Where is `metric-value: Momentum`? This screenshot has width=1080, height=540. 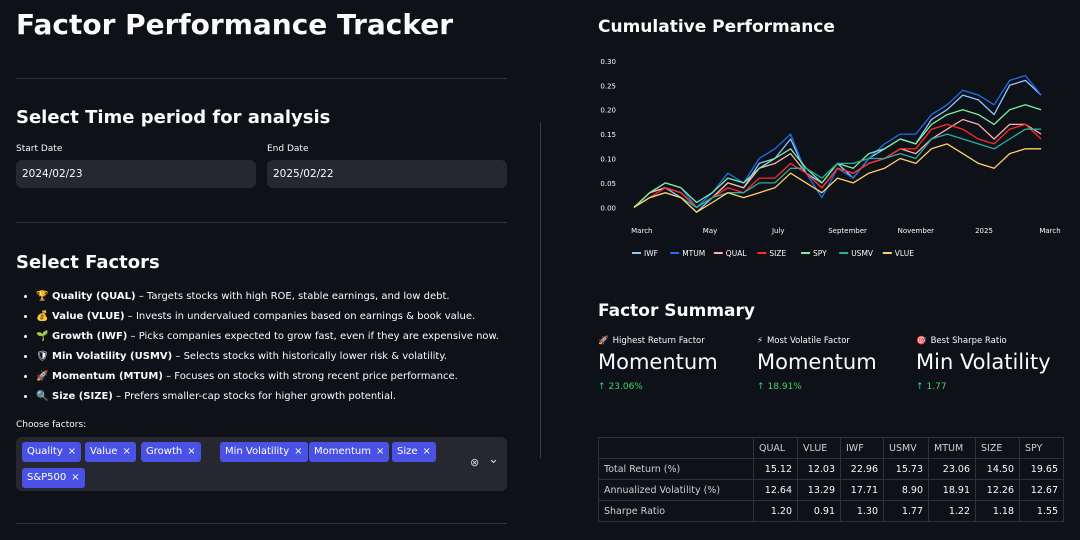 metric-value: Momentum is located at coordinates (817, 362).